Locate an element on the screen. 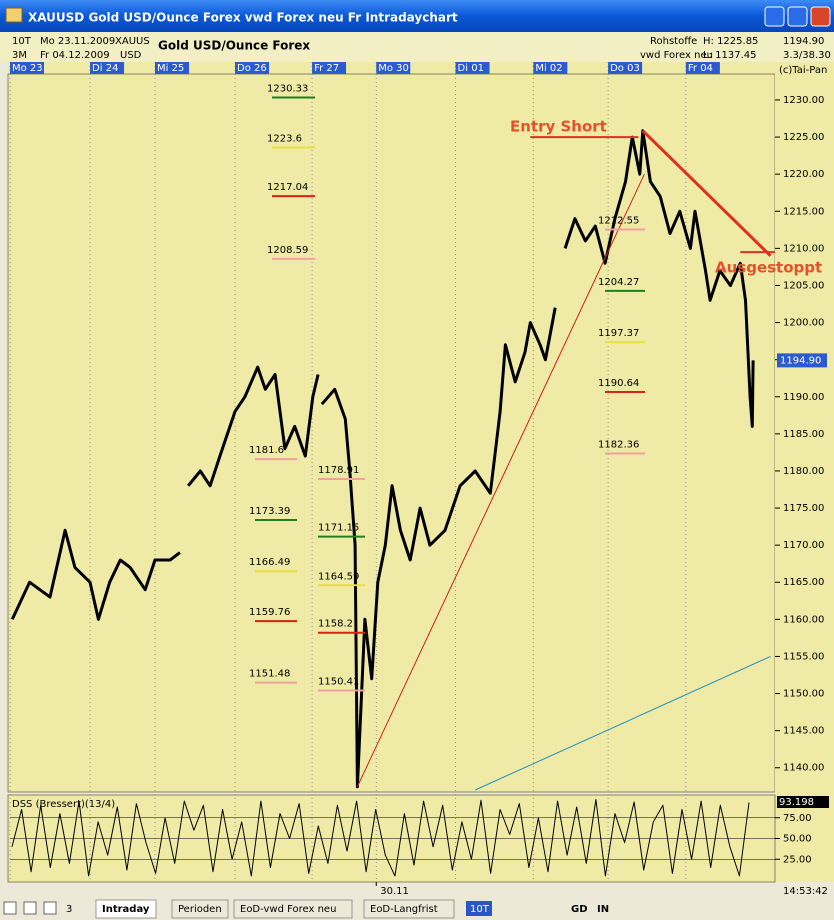 The width and height of the screenshot is (834, 920). level-label: 1212.55 is located at coordinates (618, 220).